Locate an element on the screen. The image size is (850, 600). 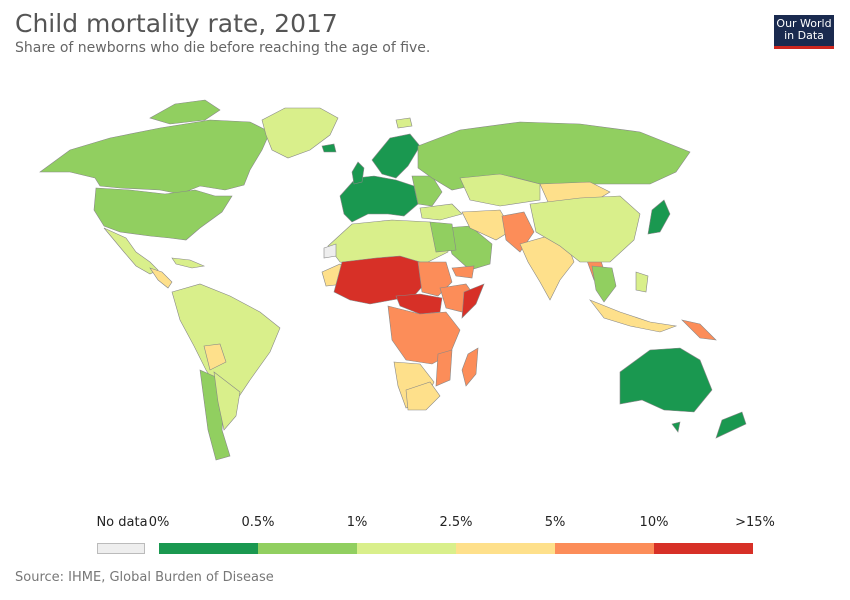
chart-title: Child mortality rate, 2017 is located at coordinates (176, 23).